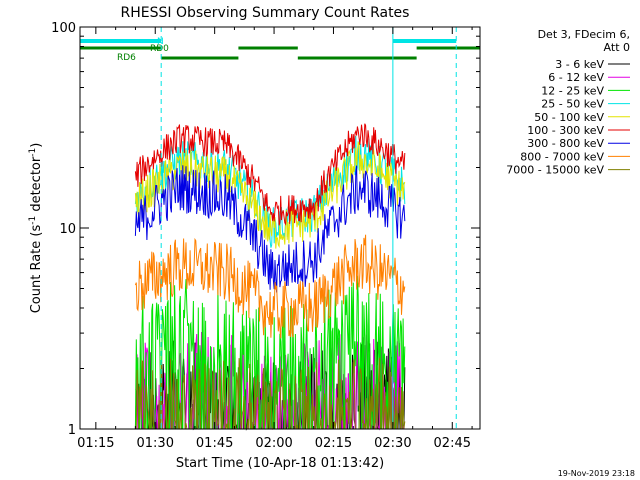 The width and height of the screenshot is (640, 480). I want to click on legend-header-line2: Att 0, so click(617, 47).